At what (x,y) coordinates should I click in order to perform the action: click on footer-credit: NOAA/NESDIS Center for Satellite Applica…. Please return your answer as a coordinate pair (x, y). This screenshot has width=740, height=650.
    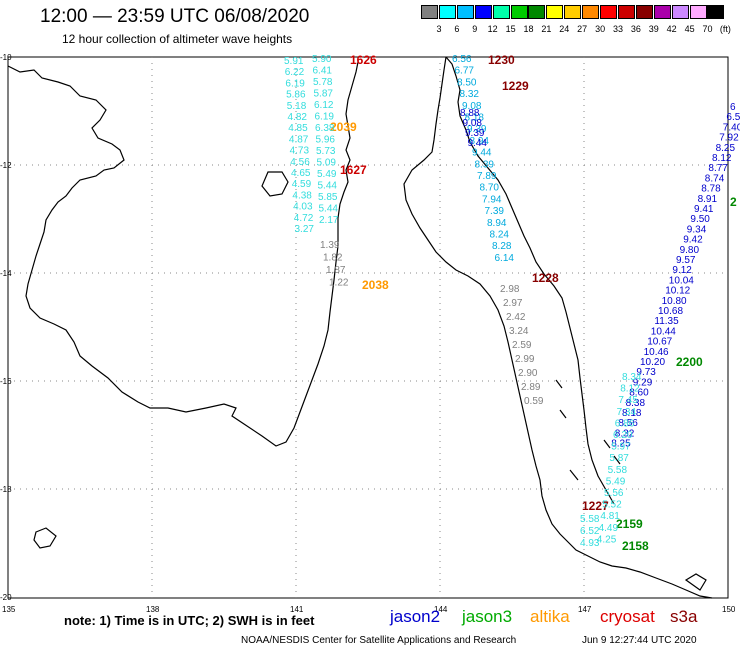
    Looking at the image, I should click on (379, 640).